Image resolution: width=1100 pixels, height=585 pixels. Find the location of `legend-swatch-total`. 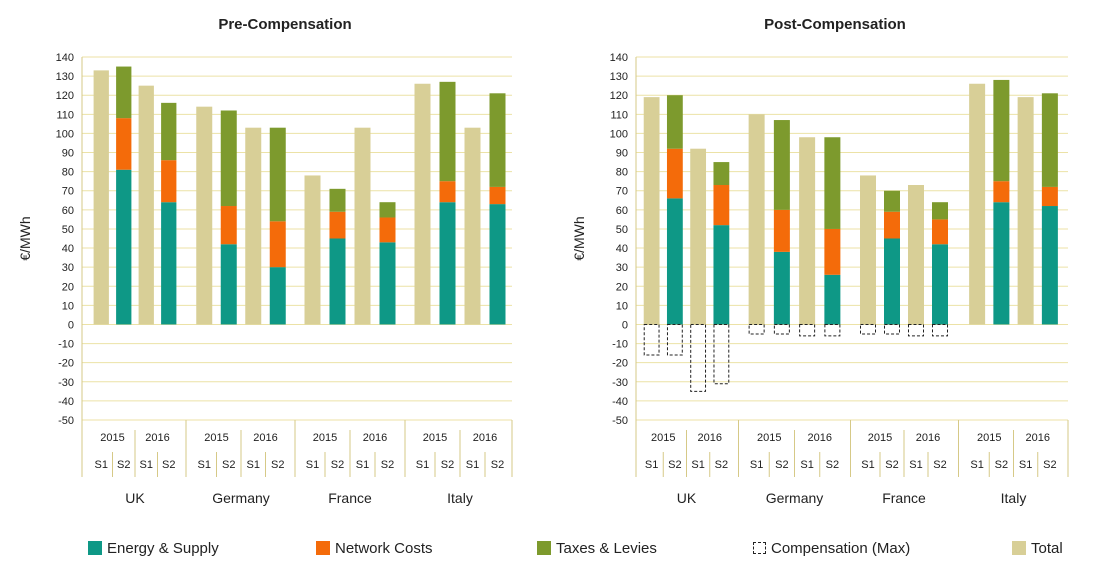

legend-swatch-total is located at coordinates (1019, 548).